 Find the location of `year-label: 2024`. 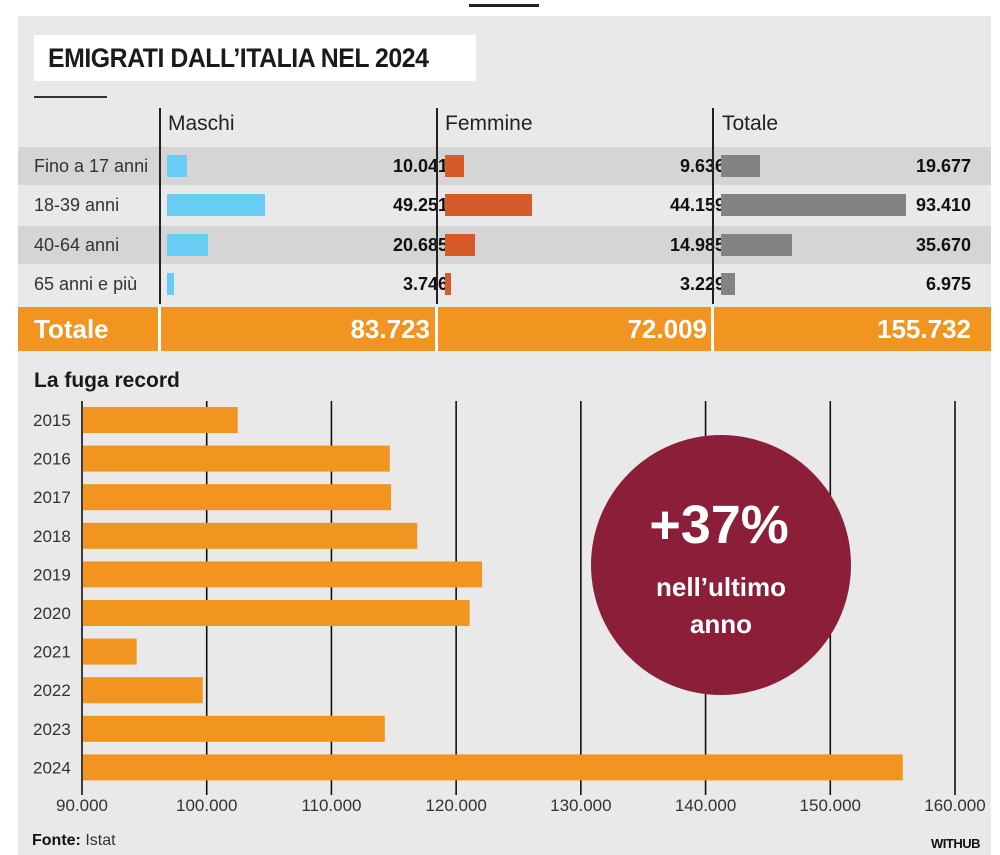

year-label: 2024 is located at coordinates (52, 767).